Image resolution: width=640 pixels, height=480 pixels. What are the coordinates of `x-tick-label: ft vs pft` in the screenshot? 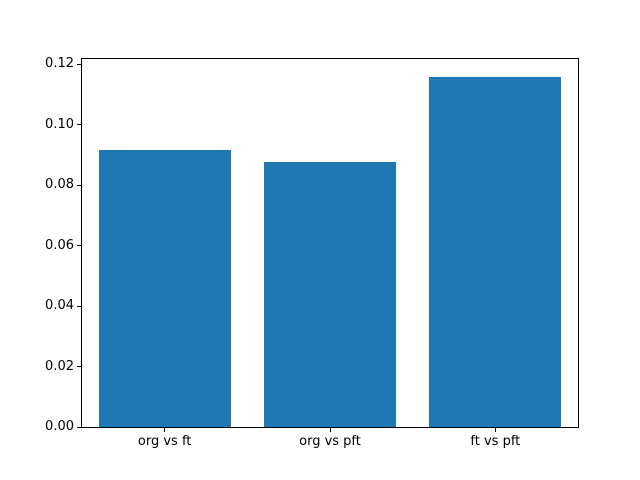 It's located at (495, 441).